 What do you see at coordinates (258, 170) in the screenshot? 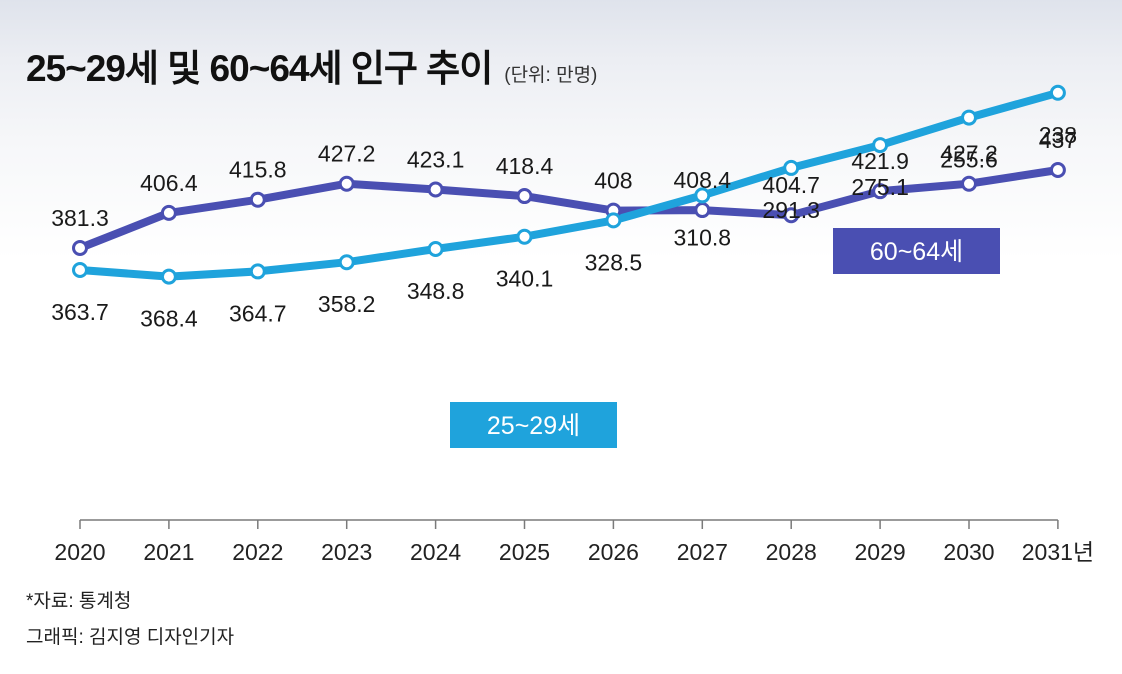
I see `data-label: 415.8` at bounding box center [258, 170].